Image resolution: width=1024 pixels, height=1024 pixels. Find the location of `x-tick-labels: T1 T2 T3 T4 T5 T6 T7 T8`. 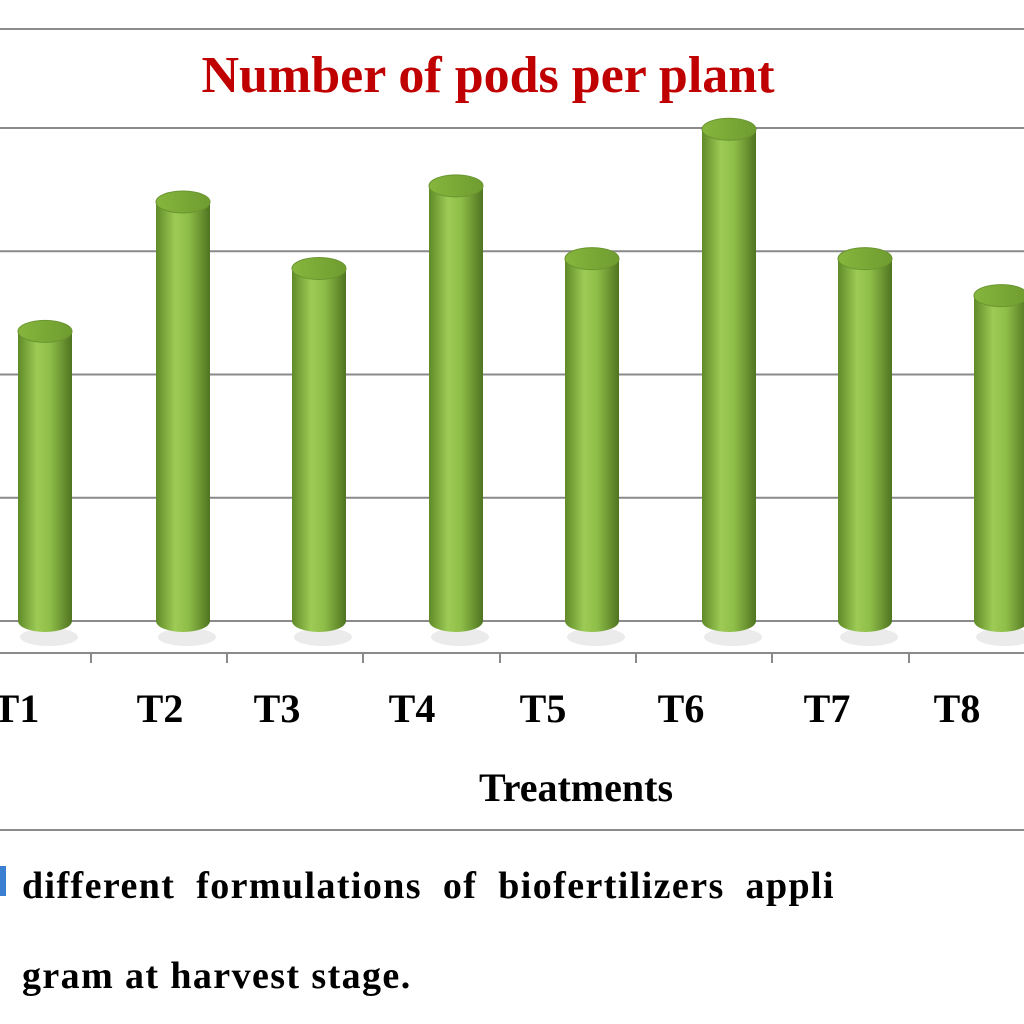

x-tick-labels: T1 T2 T3 T4 T5 T6 T7 T8 is located at coordinates (490, 708).